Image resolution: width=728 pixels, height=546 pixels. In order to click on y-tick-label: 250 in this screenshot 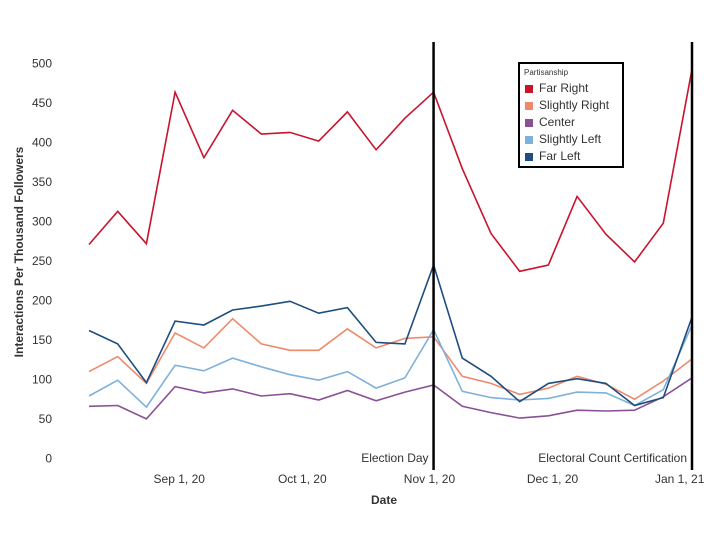, I will do `click(42, 261)`.